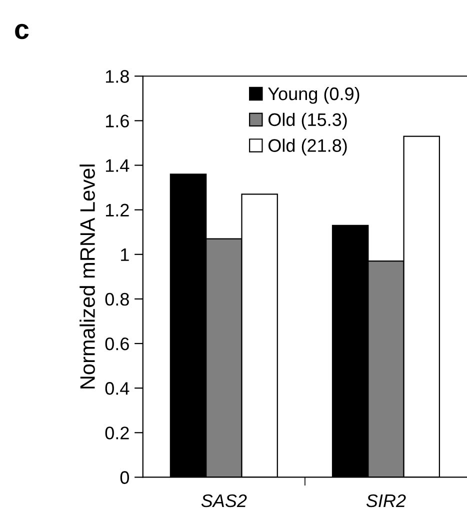  What do you see at coordinates (124, 477) in the screenshot?
I see `y-tick-label: 0` at bounding box center [124, 477].